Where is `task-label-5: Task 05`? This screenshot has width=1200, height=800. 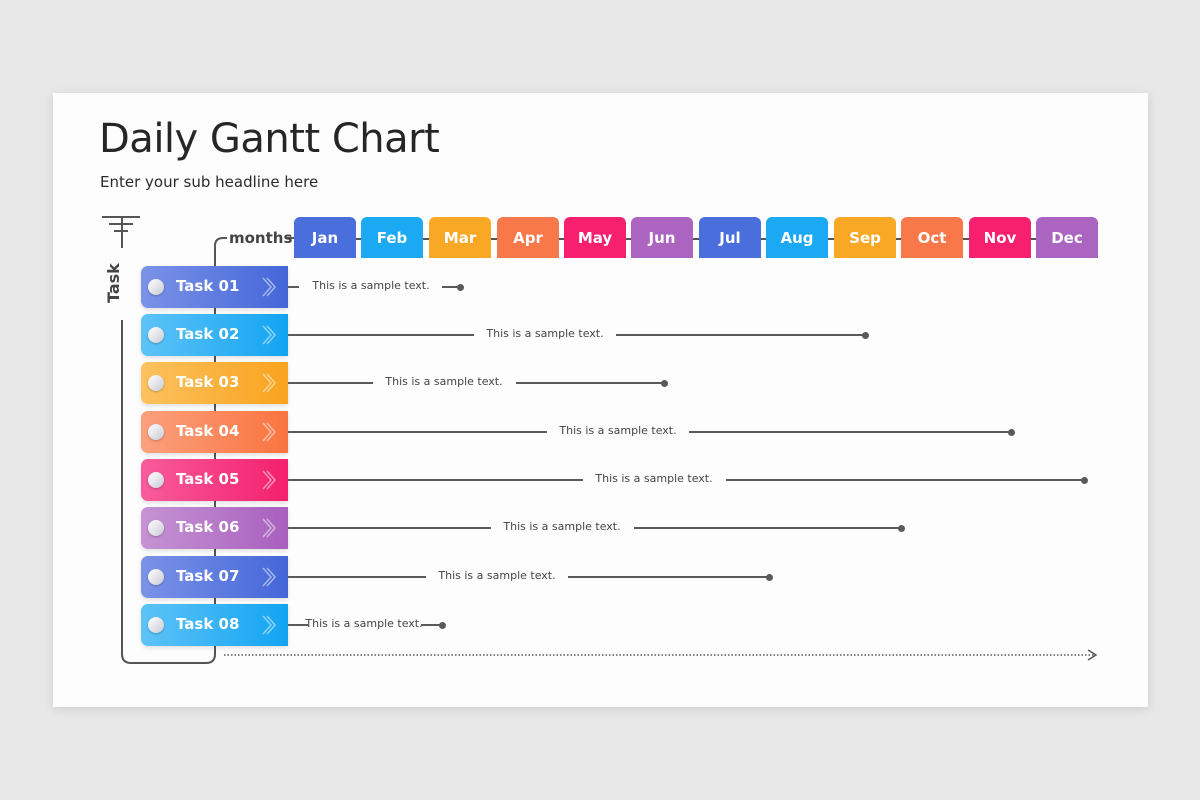 task-label-5: Task 05 is located at coordinates (214, 480).